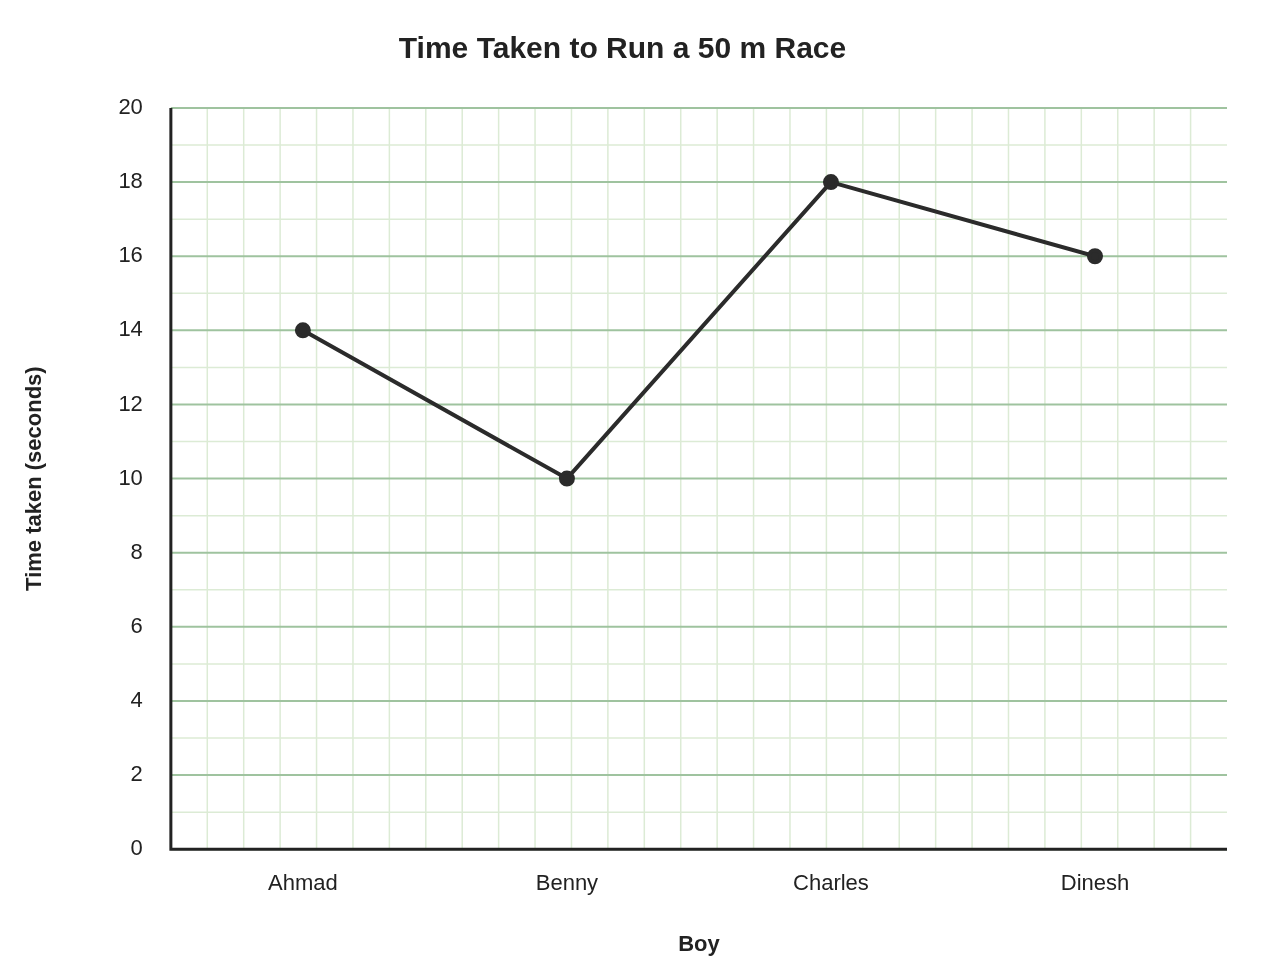 The width and height of the screenshot is (1280, 980). I want to click on x-tick-label: Benny, so click(567, 883).